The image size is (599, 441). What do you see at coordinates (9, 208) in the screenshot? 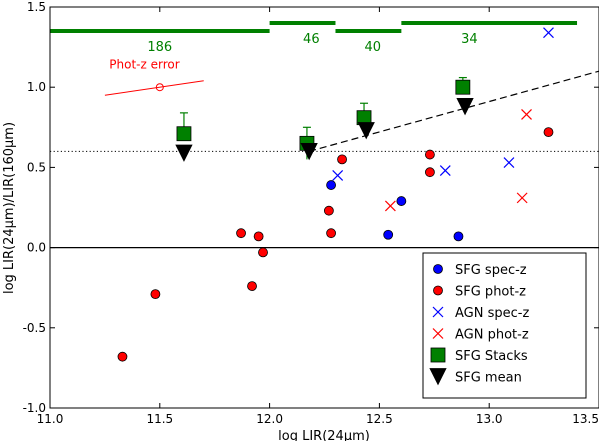
I see `y-axis-label: log LIR(24μm)/LIR(160μm)` at bounding box center [9, 208].